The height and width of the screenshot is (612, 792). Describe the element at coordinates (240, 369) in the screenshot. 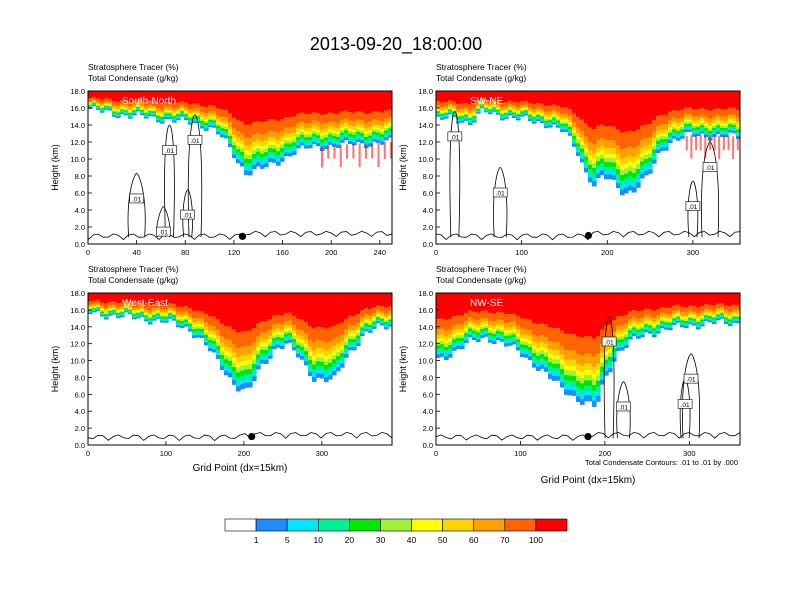

I see `plot-frame` at that location.